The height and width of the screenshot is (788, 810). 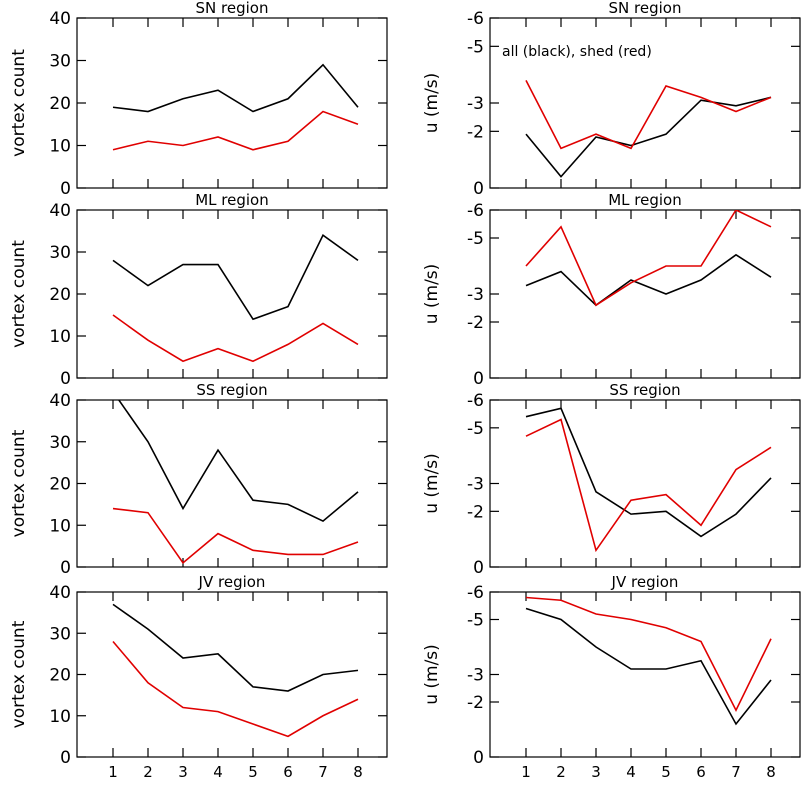 I want to click on panel-8: JV region u (m/s) 0 -2 -3 -5 -6 1 2 3 4 5 6 7 8, so click(x=611, y=677).